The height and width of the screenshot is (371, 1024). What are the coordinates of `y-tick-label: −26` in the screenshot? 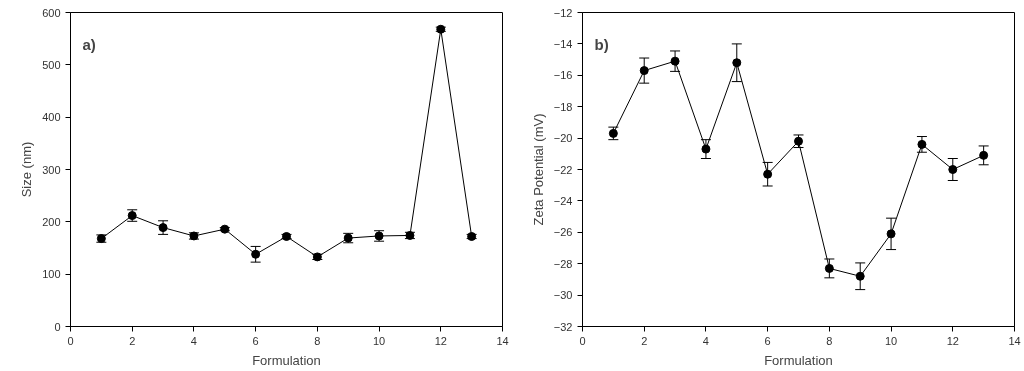 It's located at (563, 232).